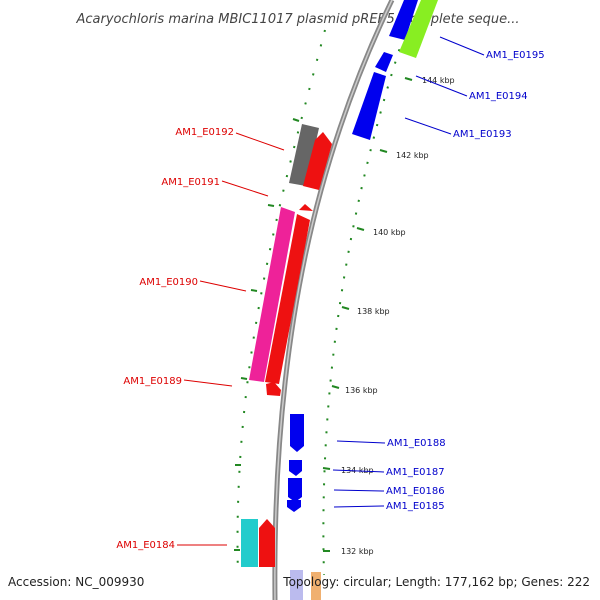  I want to click on scale-label-144: 144 kbp, so click(438, 80).